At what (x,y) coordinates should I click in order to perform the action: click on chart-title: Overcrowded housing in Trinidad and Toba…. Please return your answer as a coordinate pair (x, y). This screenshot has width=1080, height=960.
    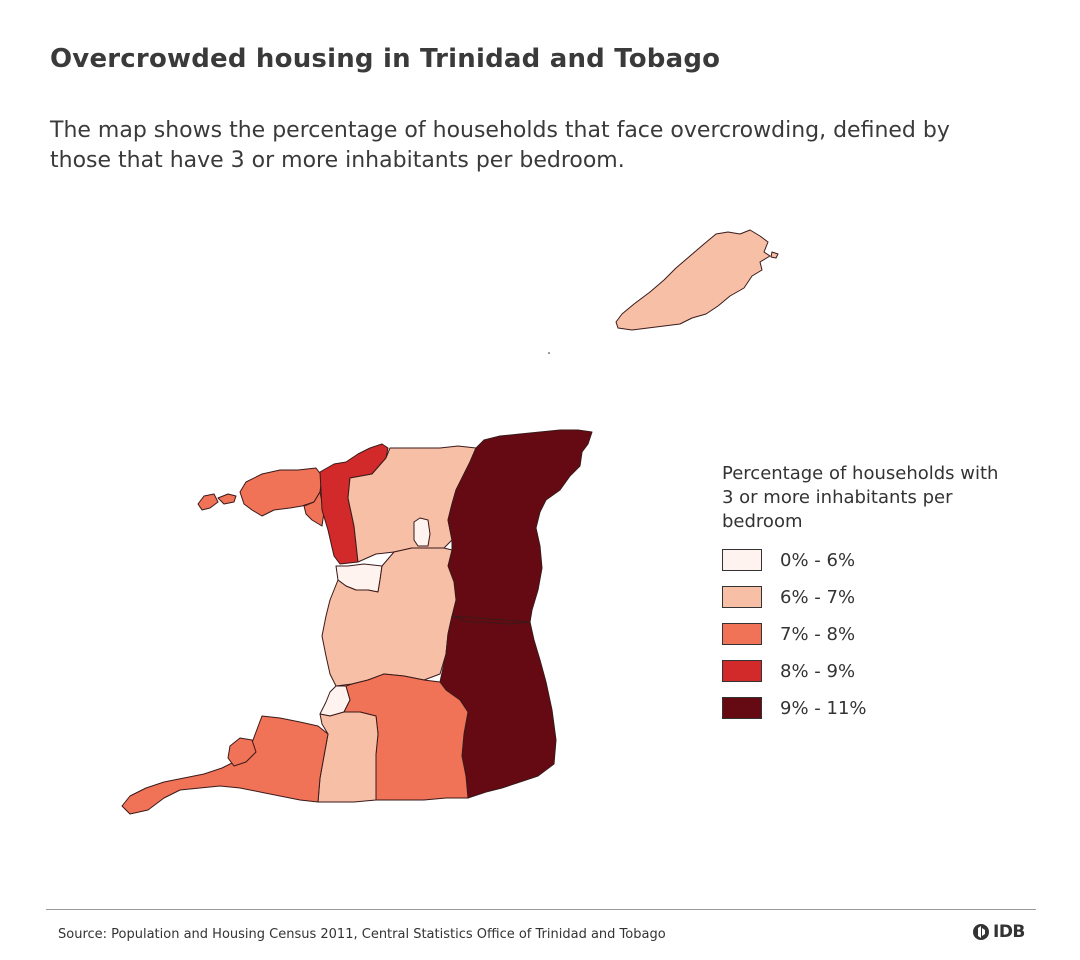
    Looking at the image, I should click on (385, 59).